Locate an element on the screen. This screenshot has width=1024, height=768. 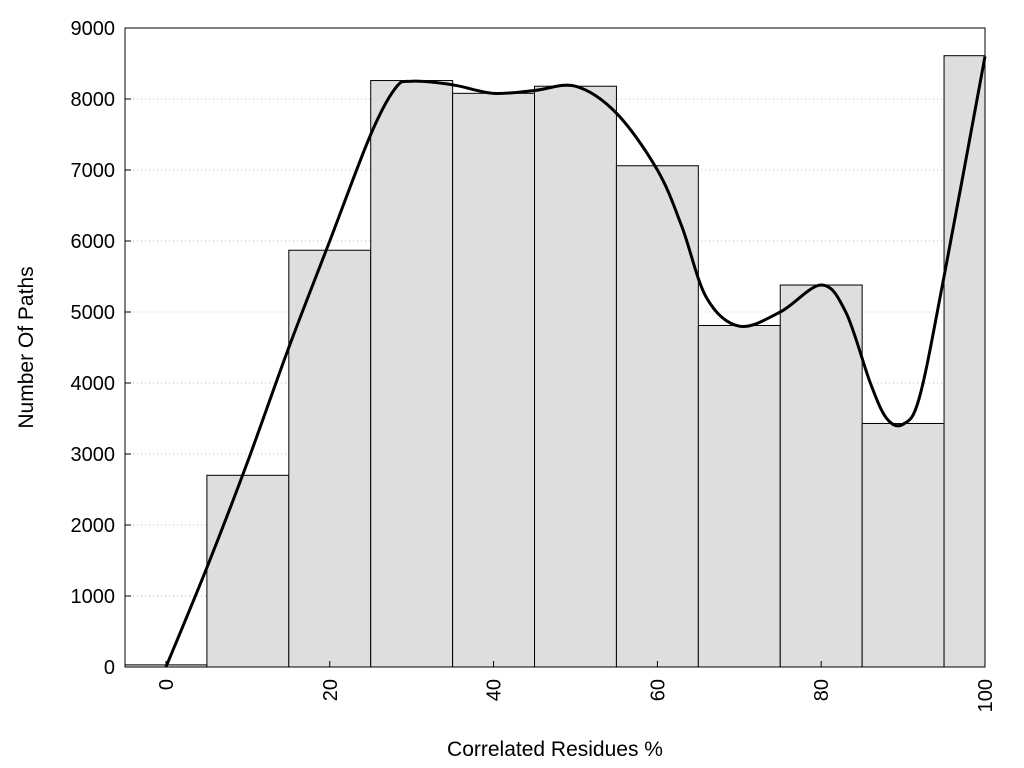
y-tick-label: 1000 is located at coordinates (93, 597).